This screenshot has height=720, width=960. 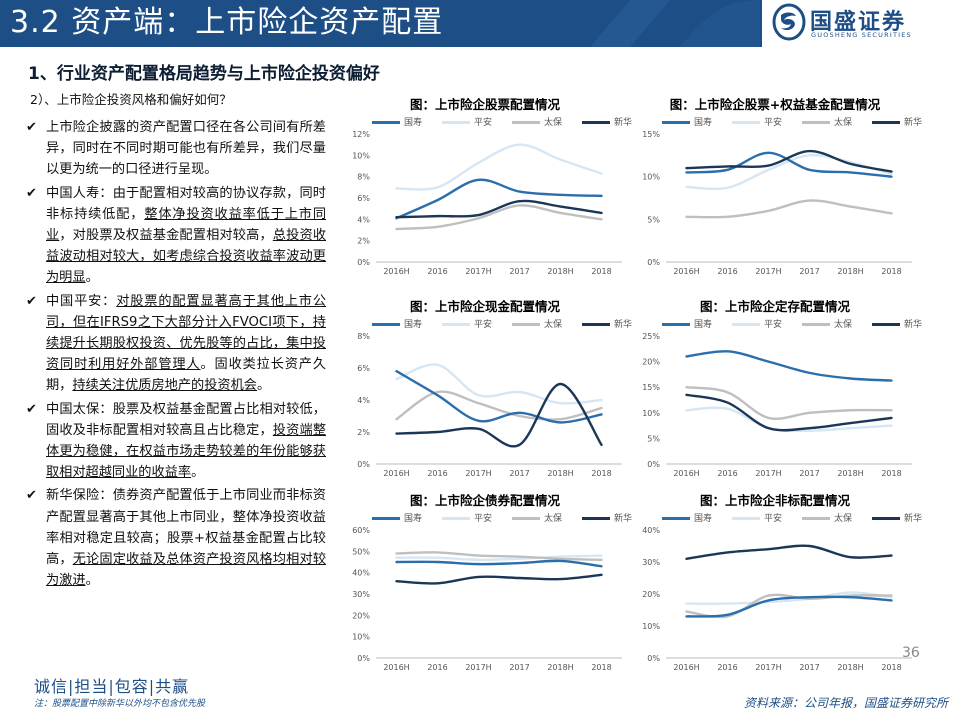 What do you see at coordinates (484, 500) in the screenshot?
I see `chart-title: 图：上市险企债券配置情况` at bounding box center [484, 500].